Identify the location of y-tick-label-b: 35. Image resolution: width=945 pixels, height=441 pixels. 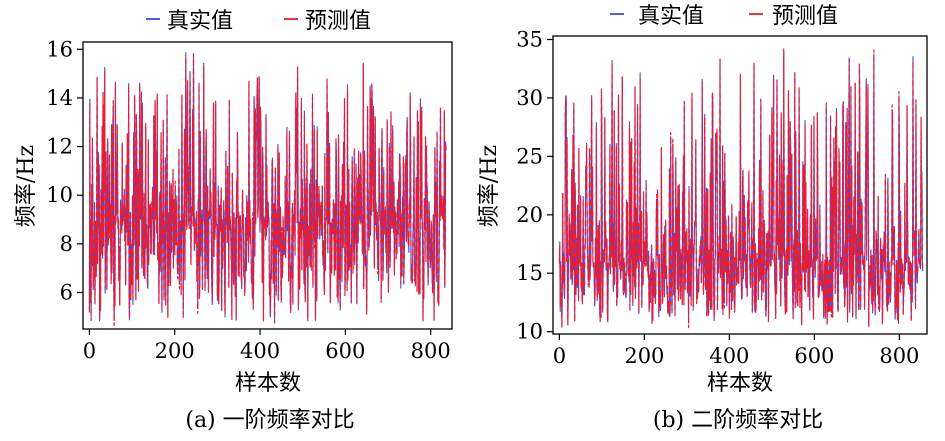
(529, 40).